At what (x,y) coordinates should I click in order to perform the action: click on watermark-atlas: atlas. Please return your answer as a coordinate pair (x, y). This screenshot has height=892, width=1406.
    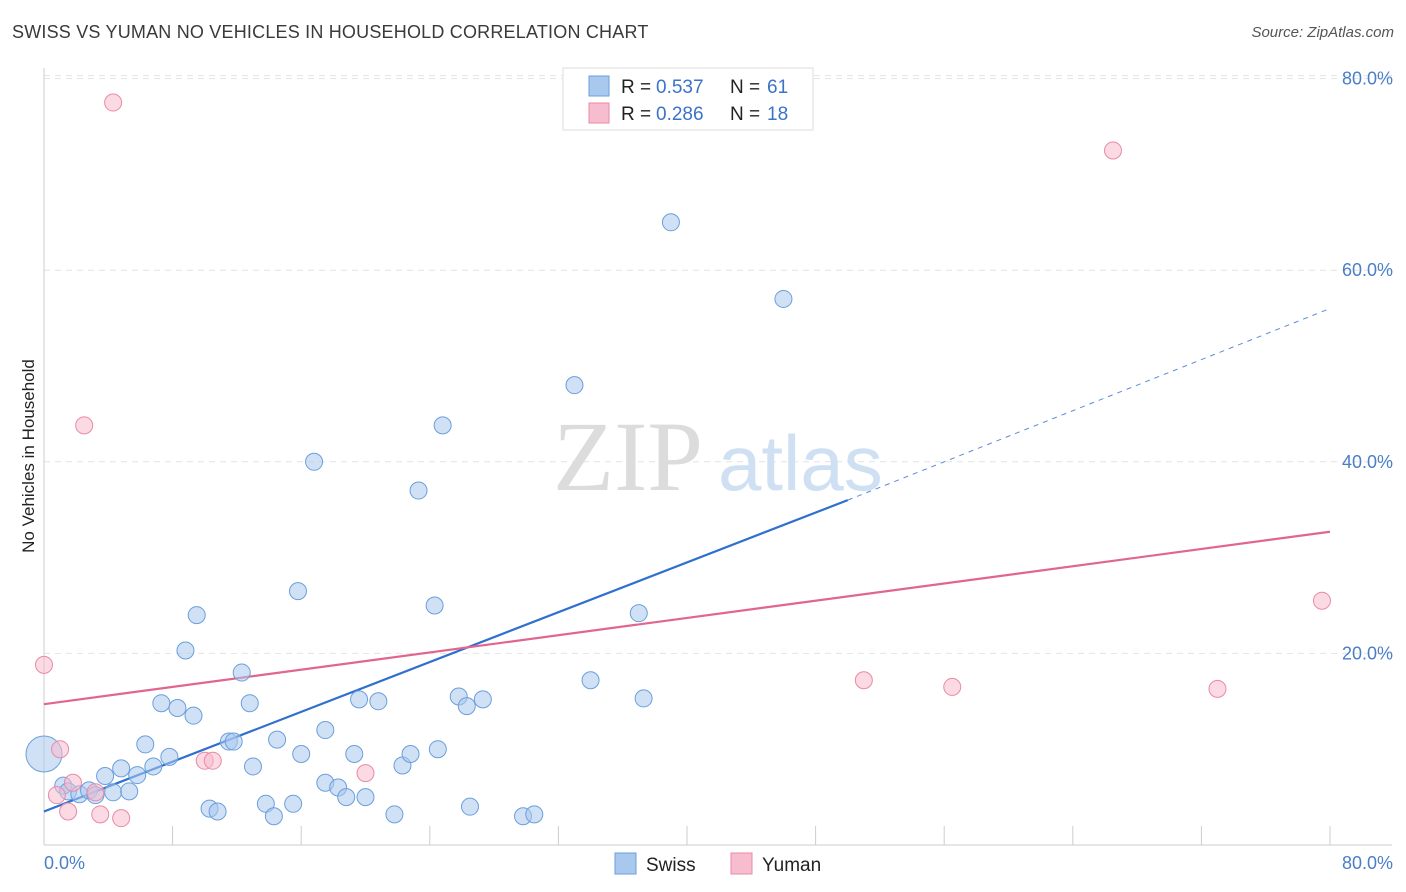
    Looking at the image, I should click on (800, 463).